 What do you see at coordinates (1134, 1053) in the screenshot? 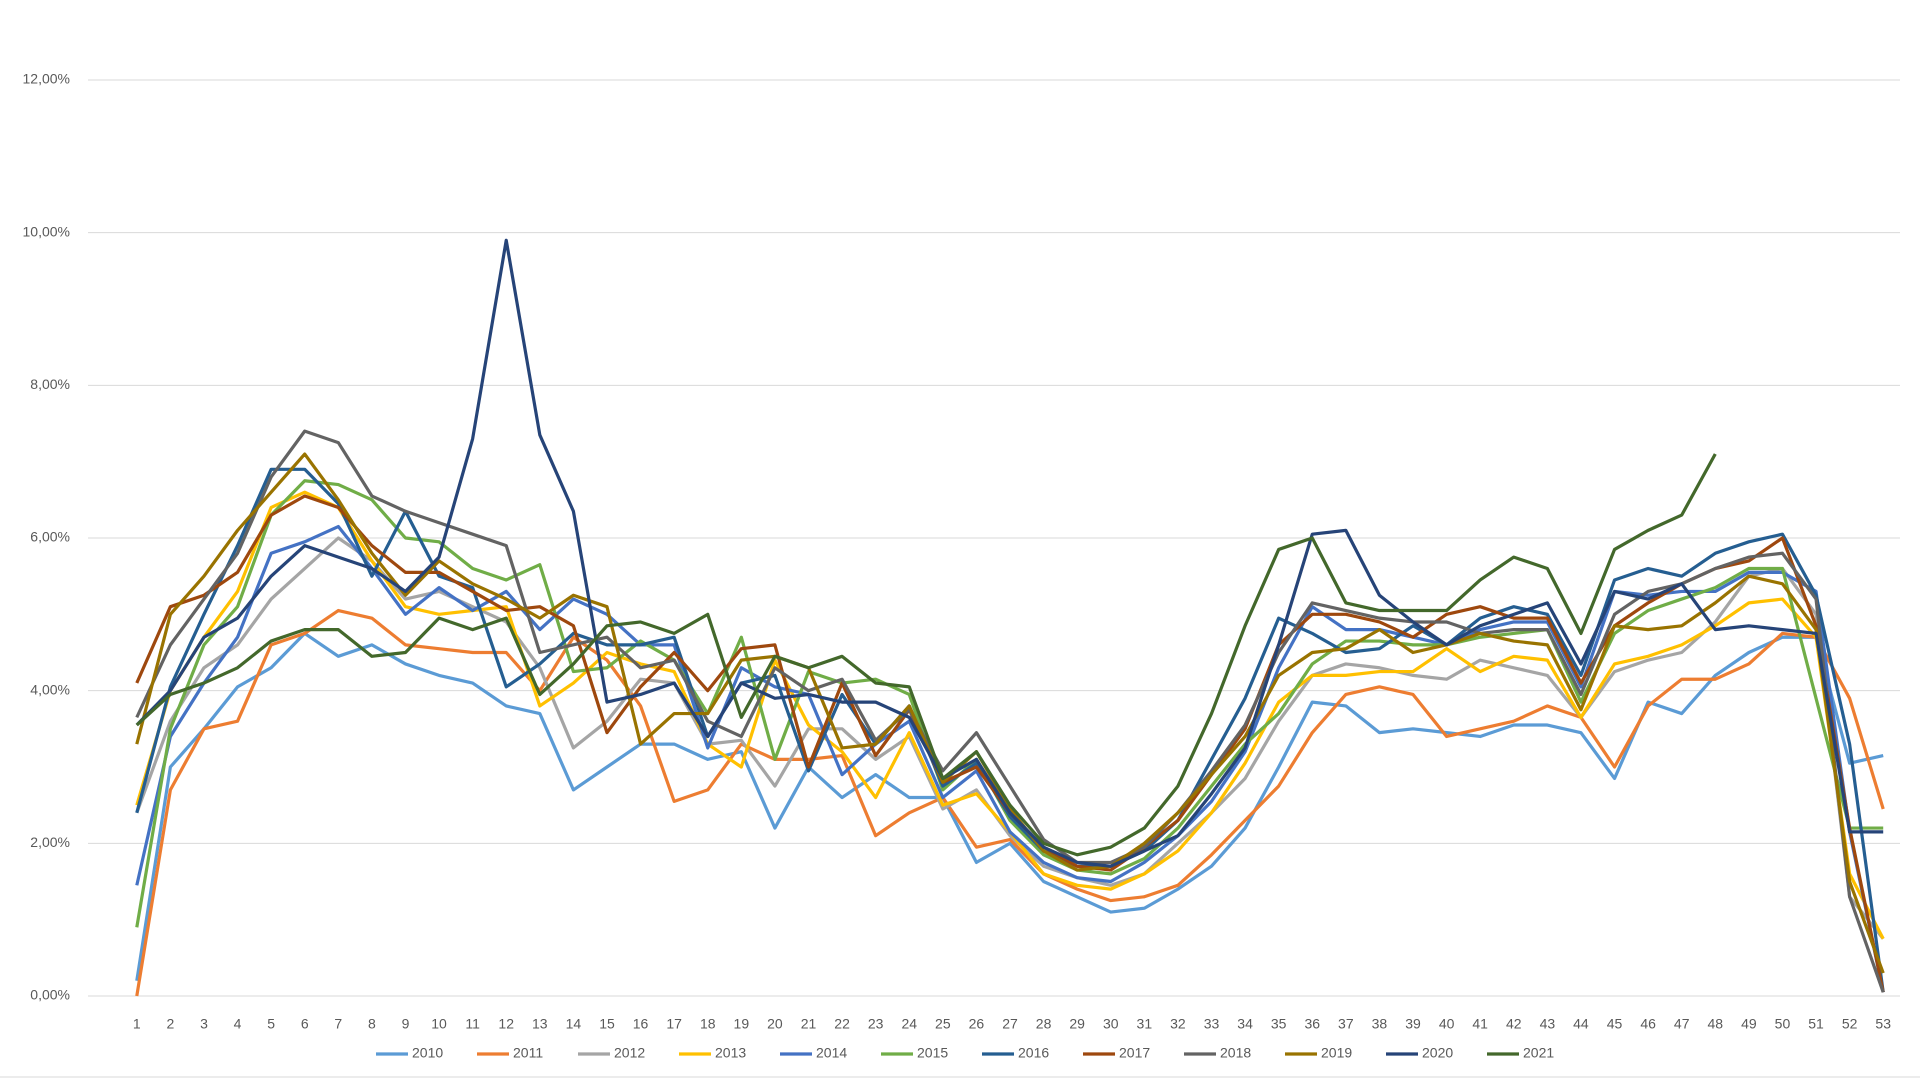
I see `legend-label: 2017` at bounding box center [1134, 1053].